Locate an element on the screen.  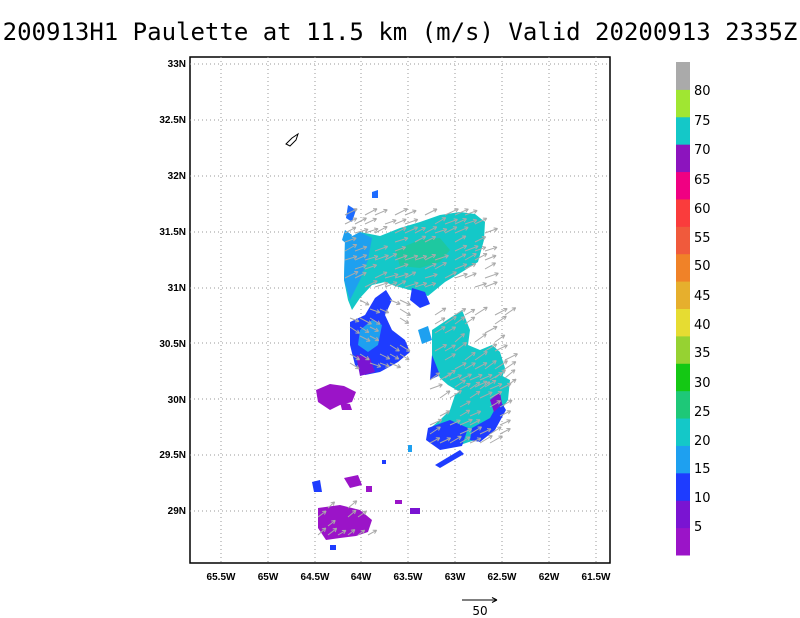
colorbar-label: 35 is located at coordinates (702, 353).